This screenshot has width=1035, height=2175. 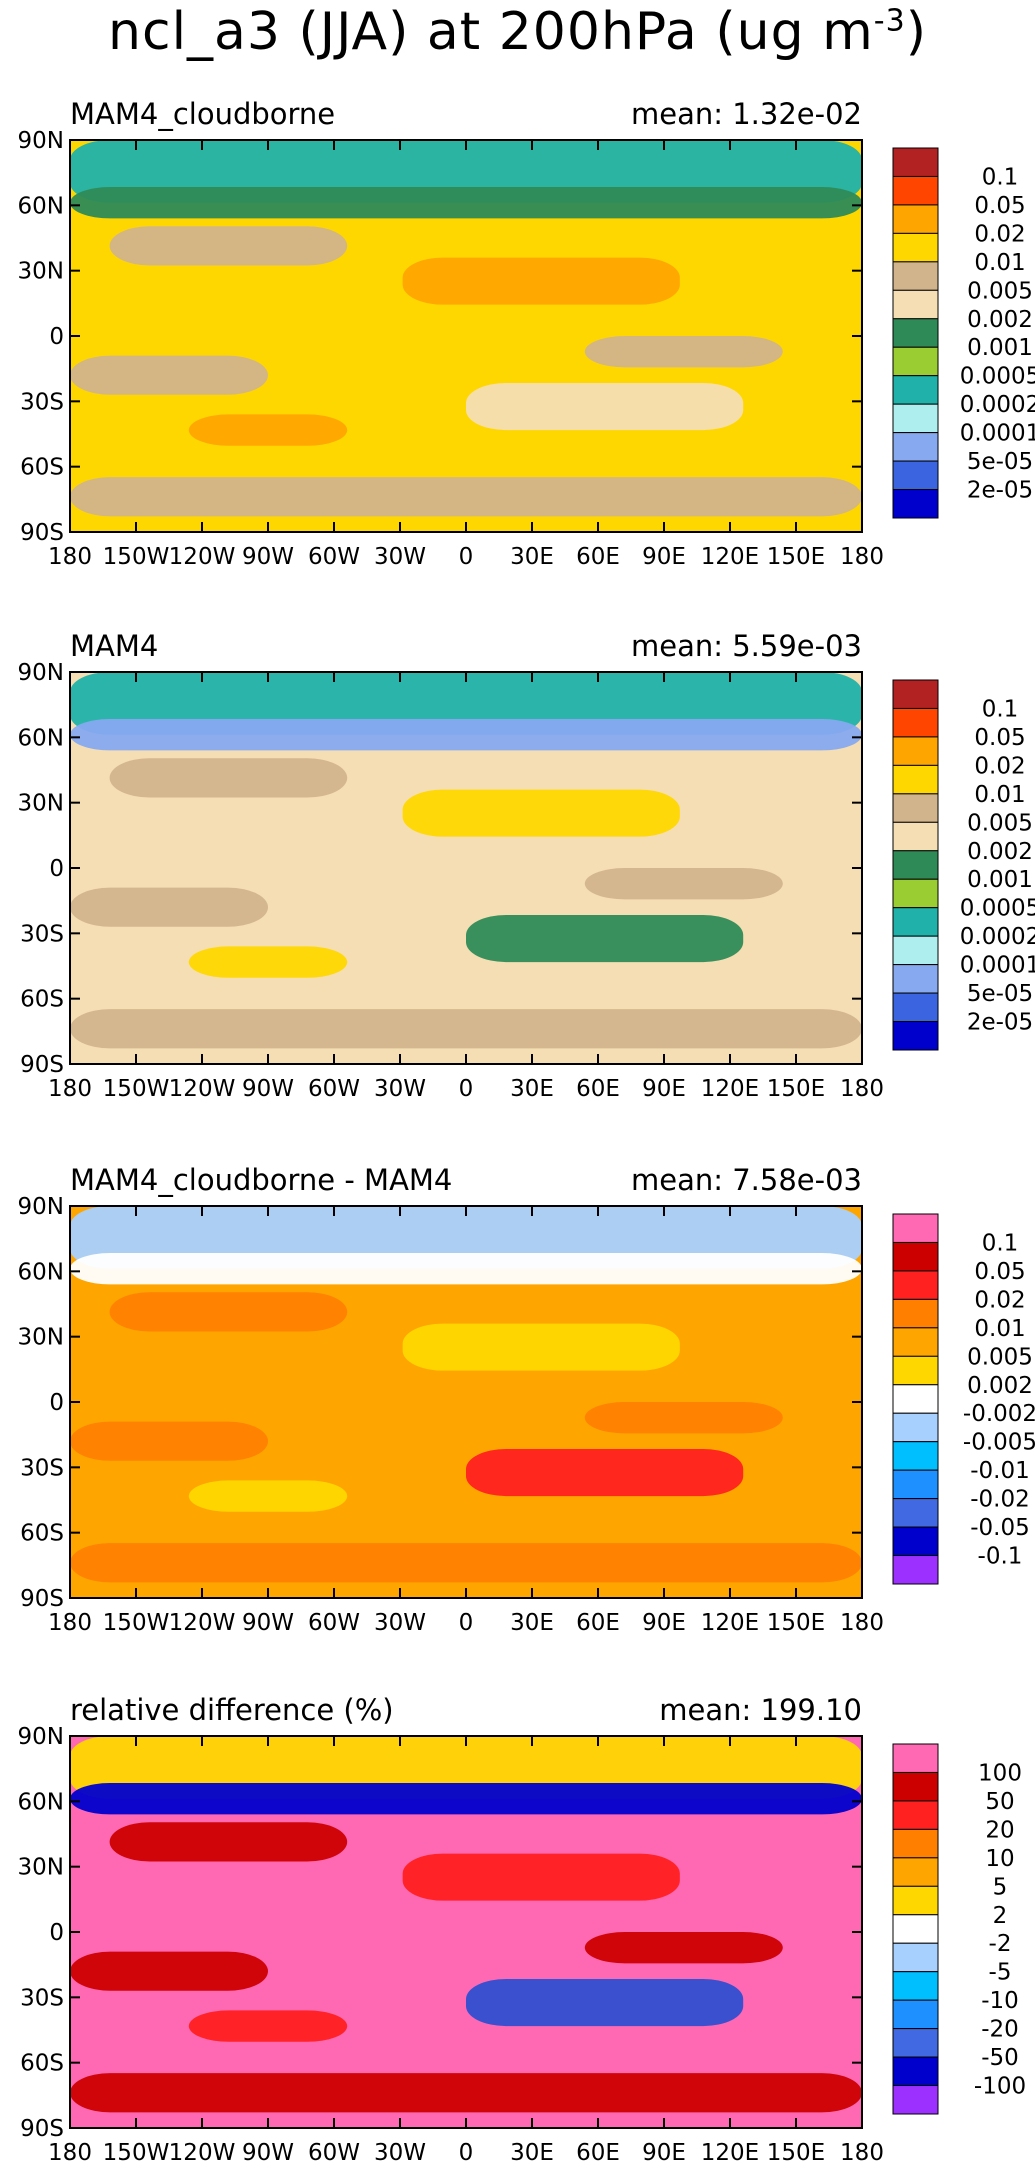 I want to click on panel-title: MAM4_cloudborne - MAM4, so click(x=261, y=1180).